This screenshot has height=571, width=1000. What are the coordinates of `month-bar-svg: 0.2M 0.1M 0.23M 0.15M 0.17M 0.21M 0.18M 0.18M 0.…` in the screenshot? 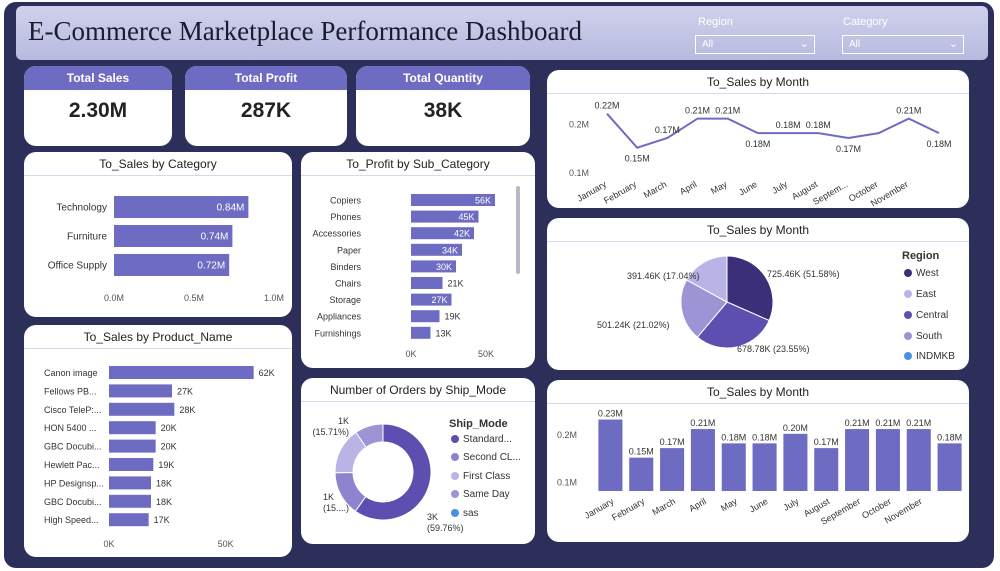 It's located at (759, 468).